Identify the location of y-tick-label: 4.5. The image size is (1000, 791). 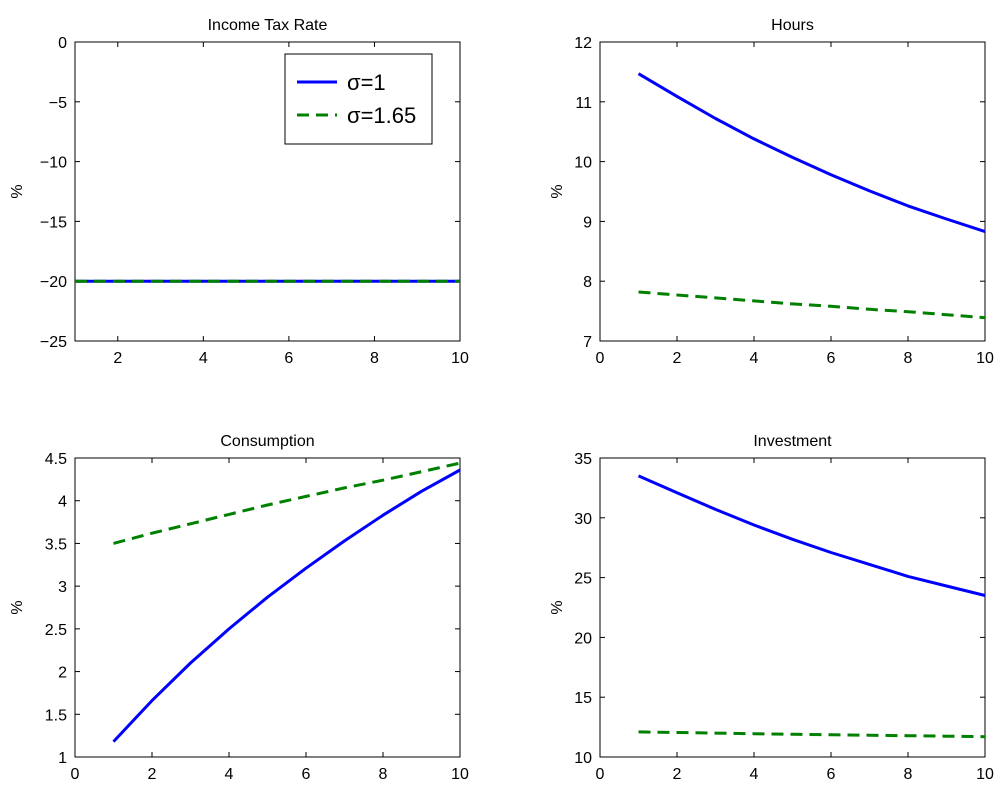
(56, 459).